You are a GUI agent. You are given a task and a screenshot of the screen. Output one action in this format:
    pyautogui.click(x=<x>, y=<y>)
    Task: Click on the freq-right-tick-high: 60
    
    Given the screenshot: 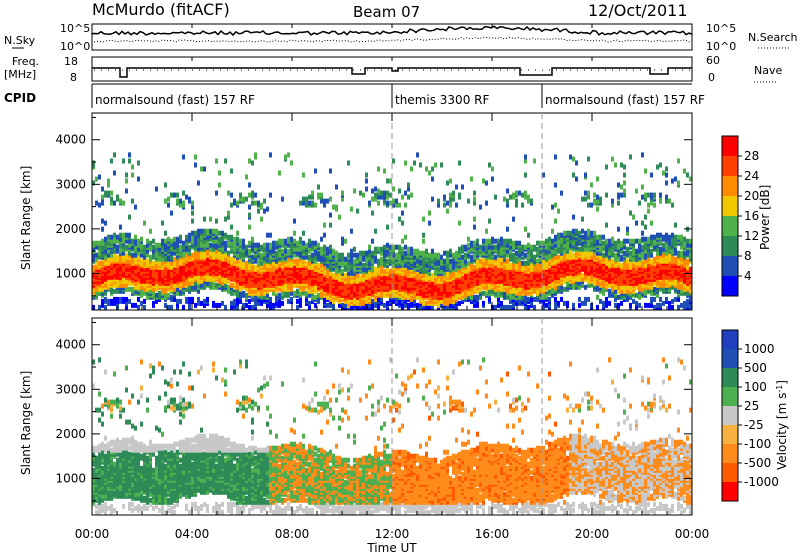 What is the action you would take?
    pyautogui.click(x=713, y=60)
    